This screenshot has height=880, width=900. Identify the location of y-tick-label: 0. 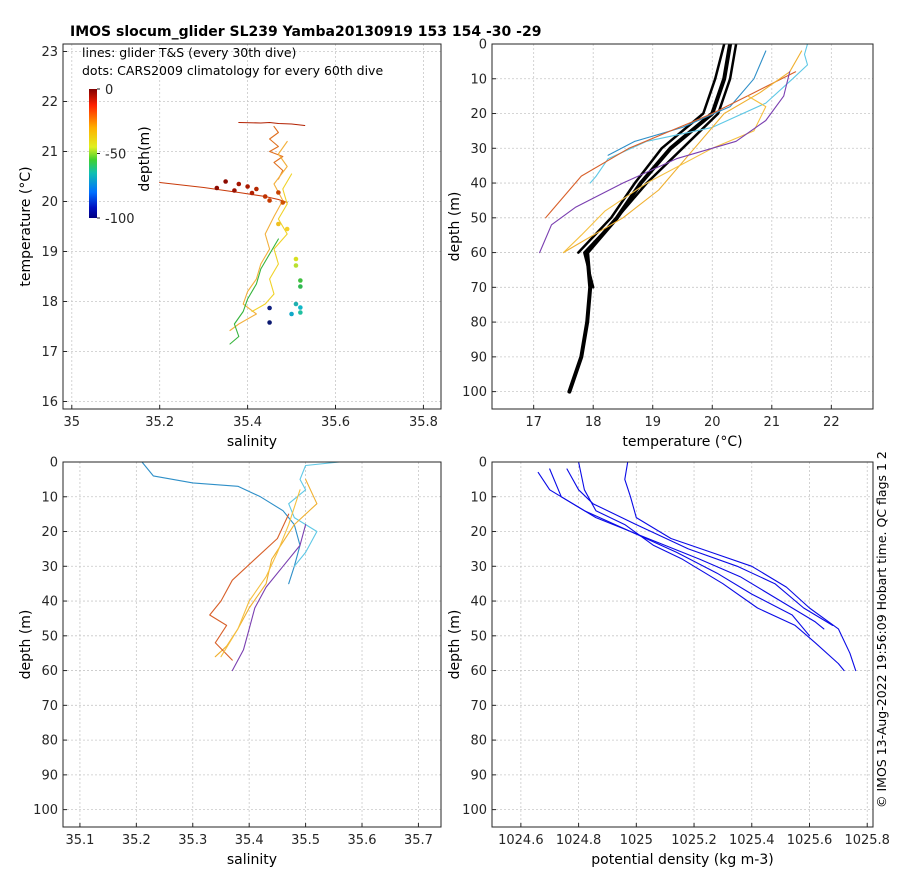
(483, 463).